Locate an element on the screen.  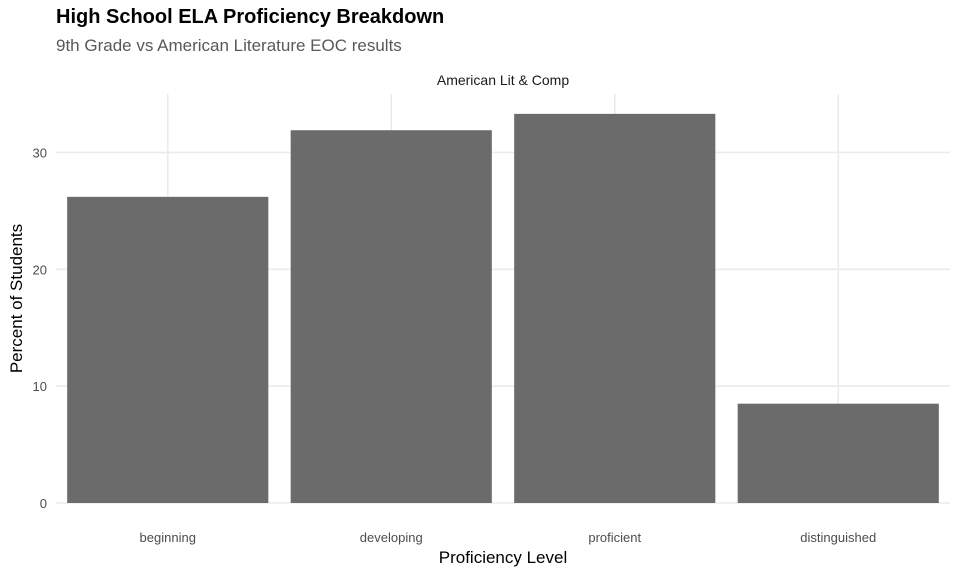
bar-proficient is located at coordinates (615, 308).